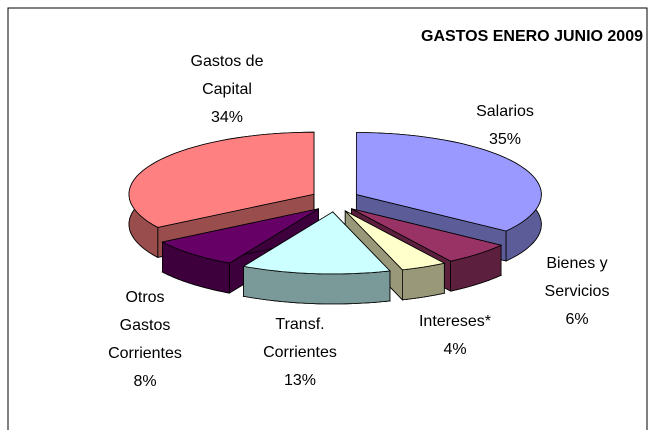  Describe the element at coordinates (145, 325) in the screenshot. I see `category-label: Otros Gastos Corrientes` at that location.